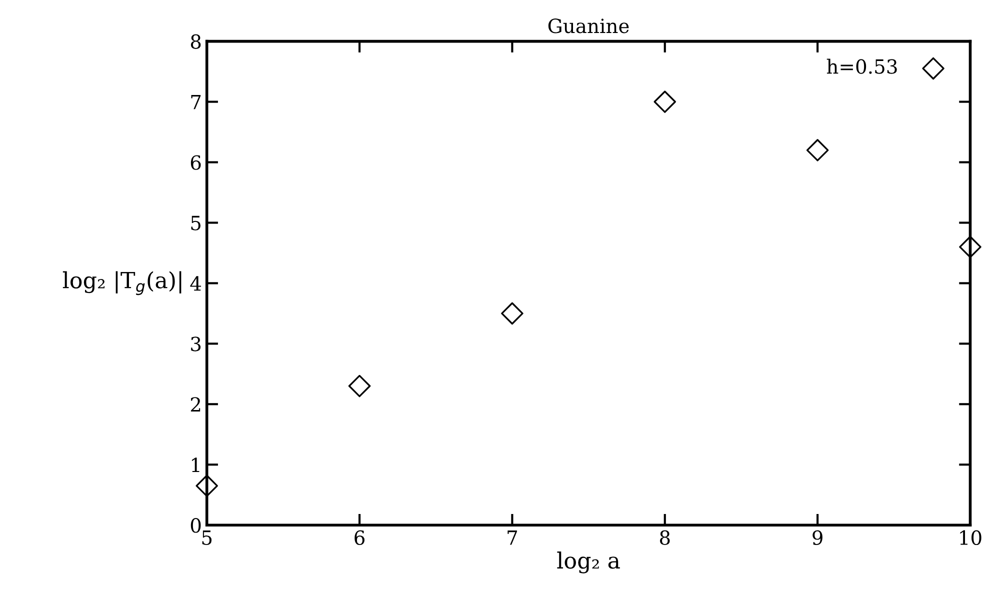 Image resolution: width=985 pixels, height=590 pixels. What do you see at coordinates (196, 344) in the screenshot?
I see `y-tick-label: 3` at bounding box center [196, 344].